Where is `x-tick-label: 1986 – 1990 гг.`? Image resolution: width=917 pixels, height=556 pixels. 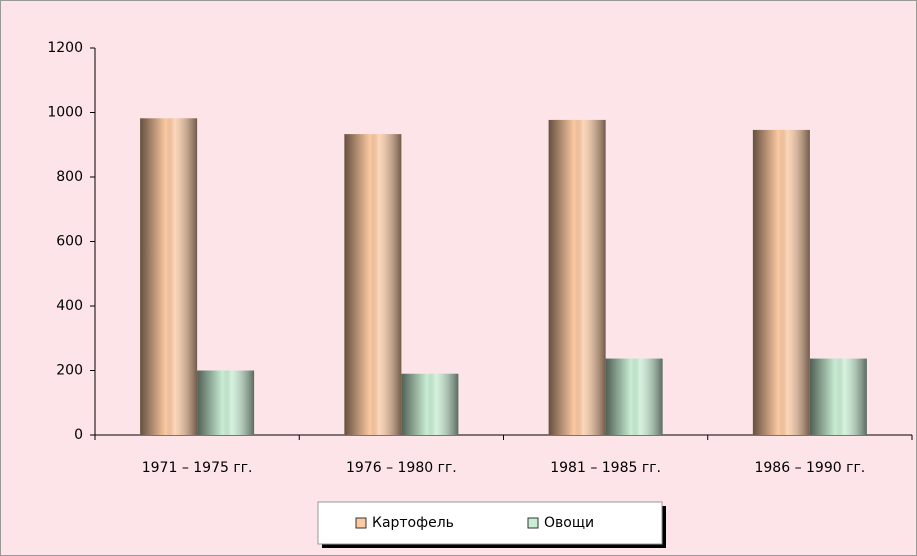
x-tick-label: 1986 – 1990 гг. is located at coordinates (809, 468).